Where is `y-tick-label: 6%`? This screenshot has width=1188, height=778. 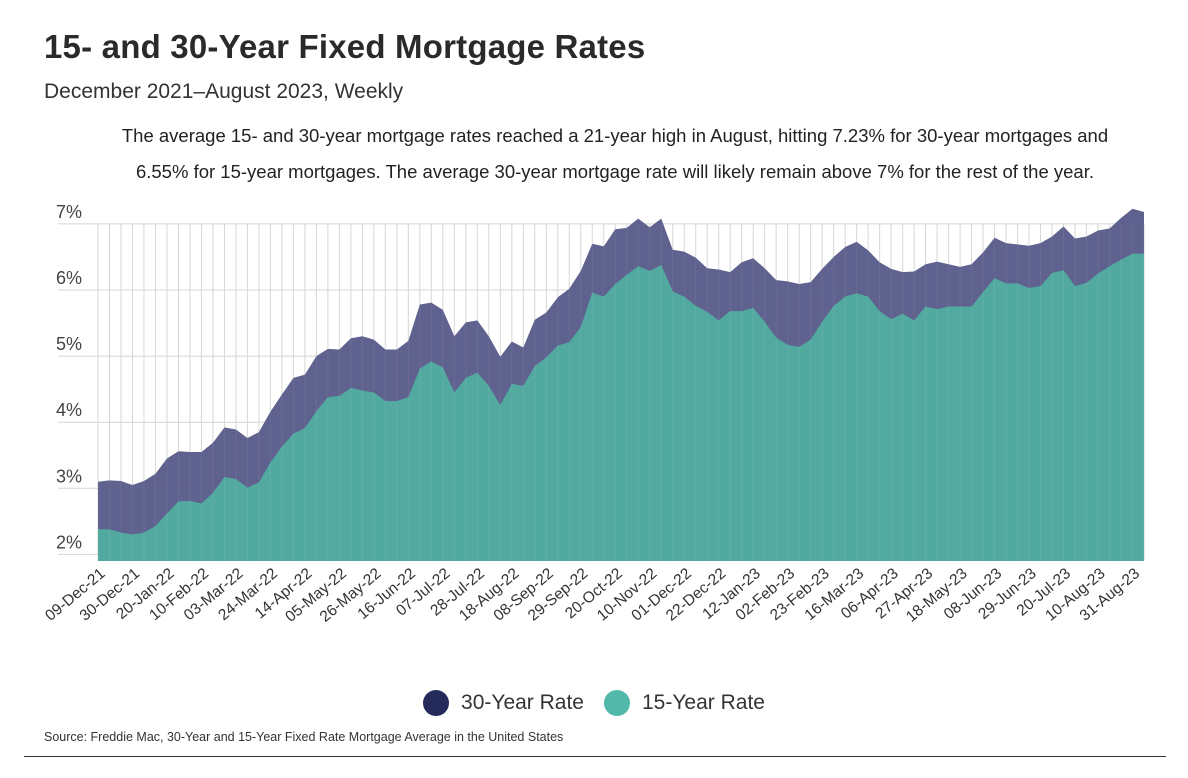
y-tick-label: 6% is located at coordinates (69, 278).